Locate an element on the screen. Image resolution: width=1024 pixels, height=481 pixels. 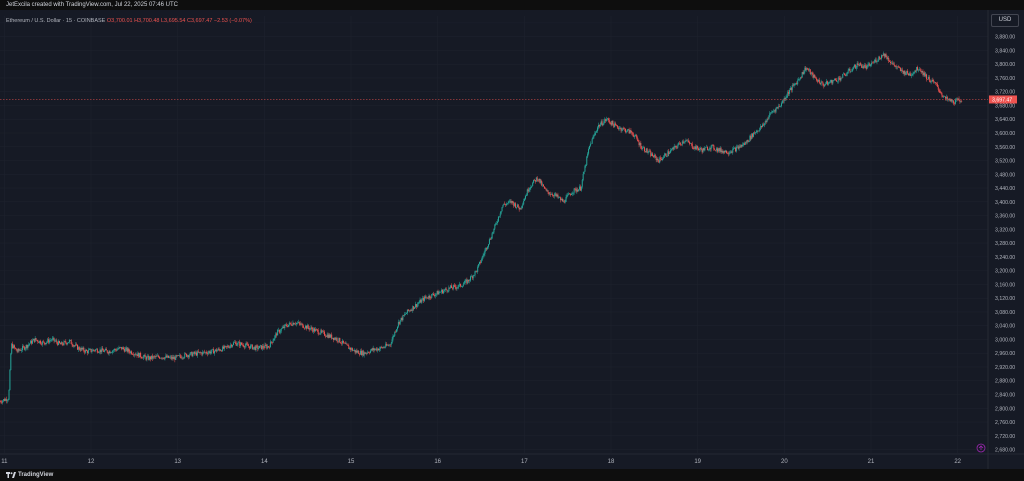
y-tick-label: 2,760.00 is located at coordinates (1005, 423).